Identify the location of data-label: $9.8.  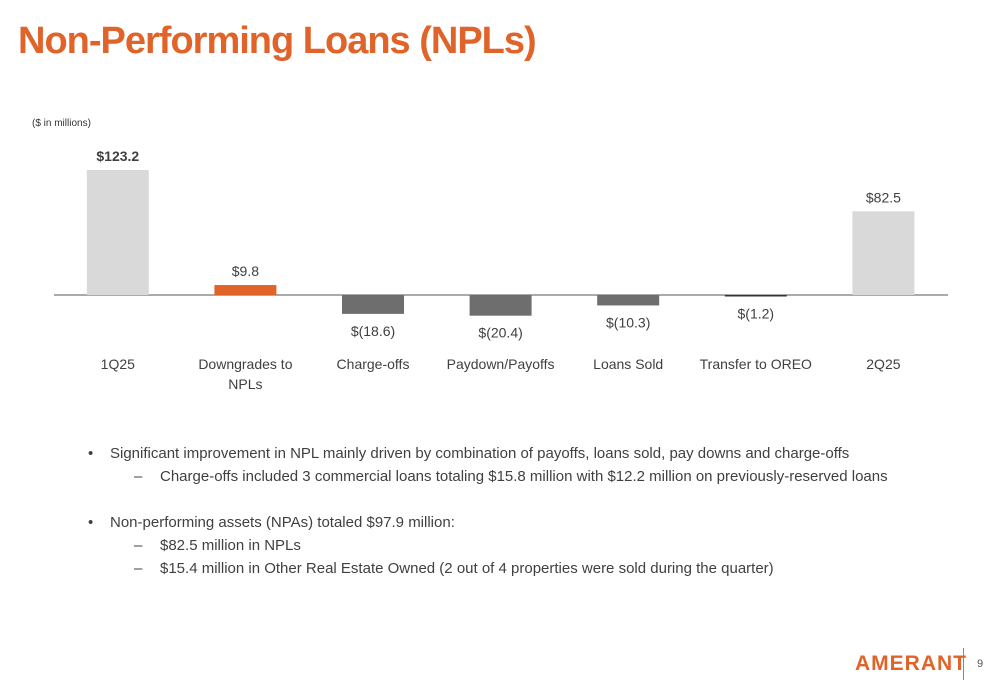
(245, 271).